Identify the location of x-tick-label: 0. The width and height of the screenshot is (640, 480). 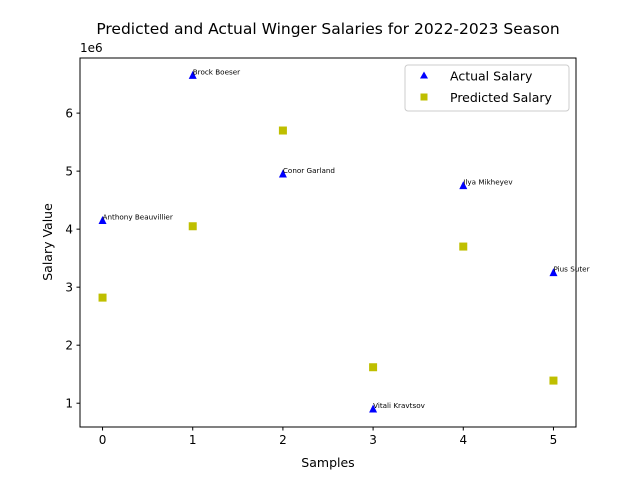
(103, 440).